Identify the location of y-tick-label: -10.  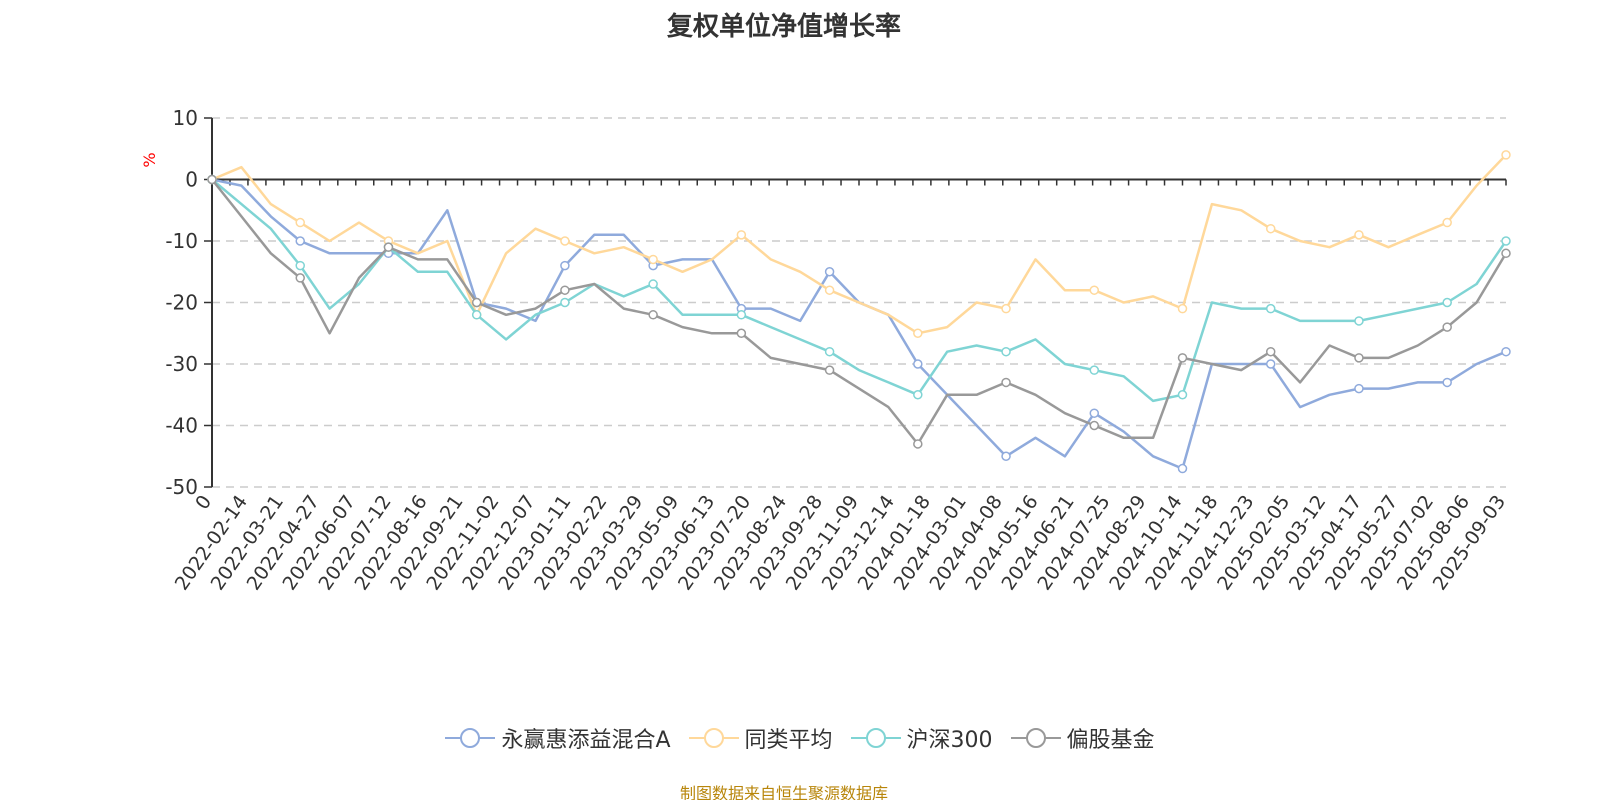
(181, 241).